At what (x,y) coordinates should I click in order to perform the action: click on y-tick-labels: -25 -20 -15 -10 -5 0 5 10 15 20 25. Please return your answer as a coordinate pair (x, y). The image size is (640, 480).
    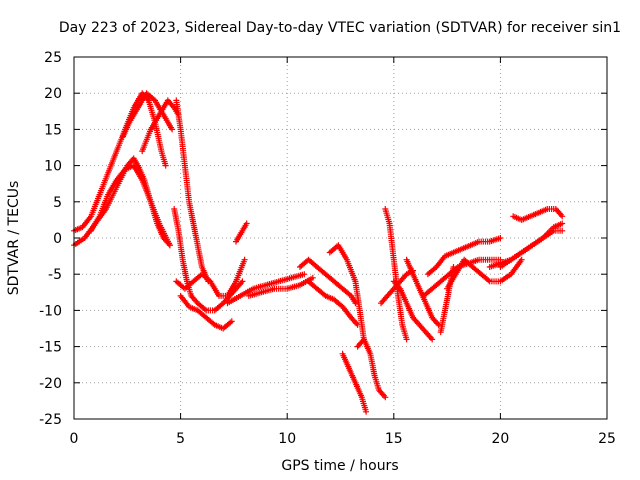
    Looking at the image, I should click on (50, 239).